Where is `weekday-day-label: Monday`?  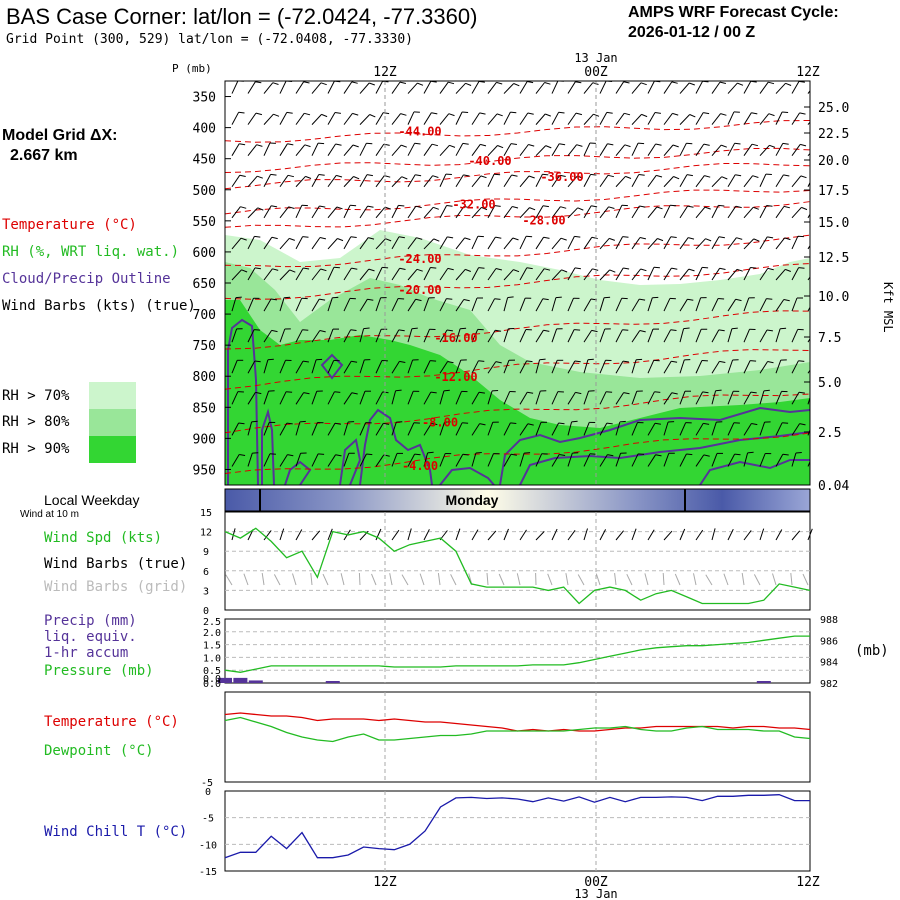
weekday-day-label: Monday is located at coordinates (472, 500).